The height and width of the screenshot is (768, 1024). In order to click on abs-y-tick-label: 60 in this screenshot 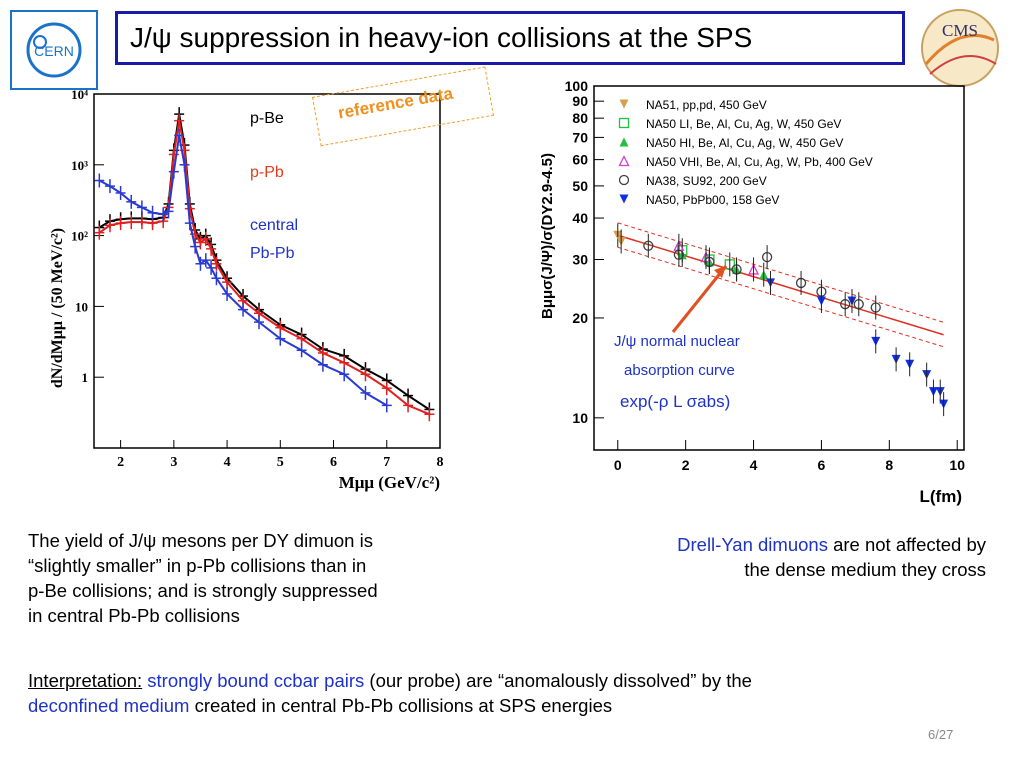, I will do `click(580, 160)`.